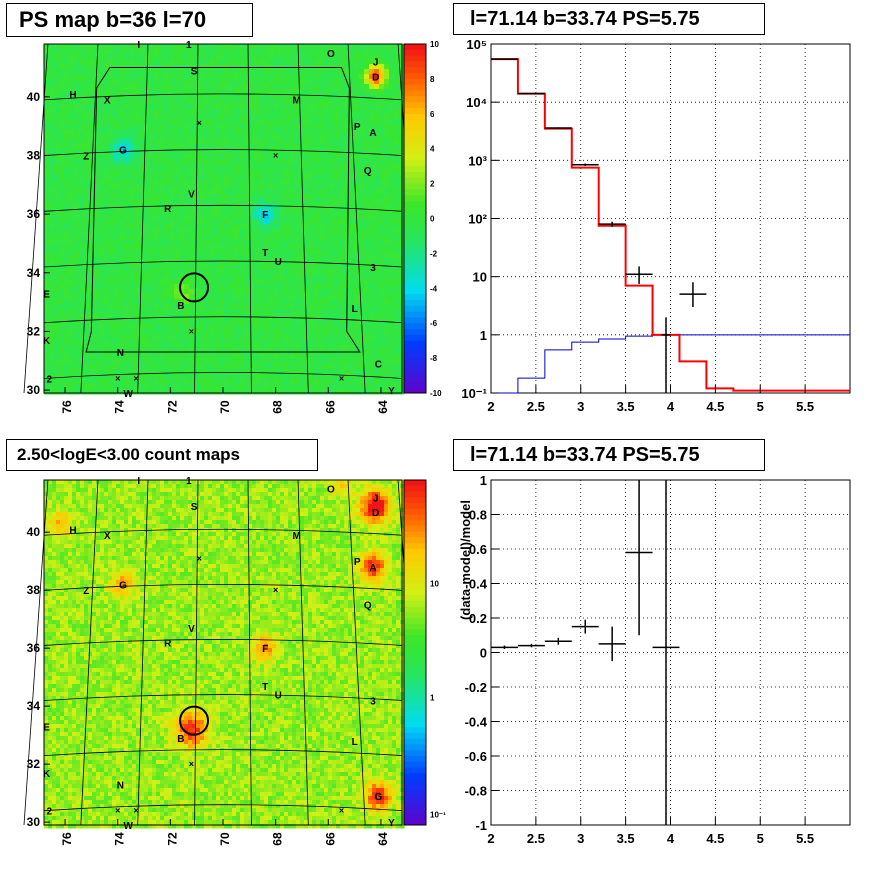 This screenshot has width=896, height=872. What do you see at coordinates (191, 629) in the screenshot?
I see `source-label-V: V` at bounding box center [191, 629].